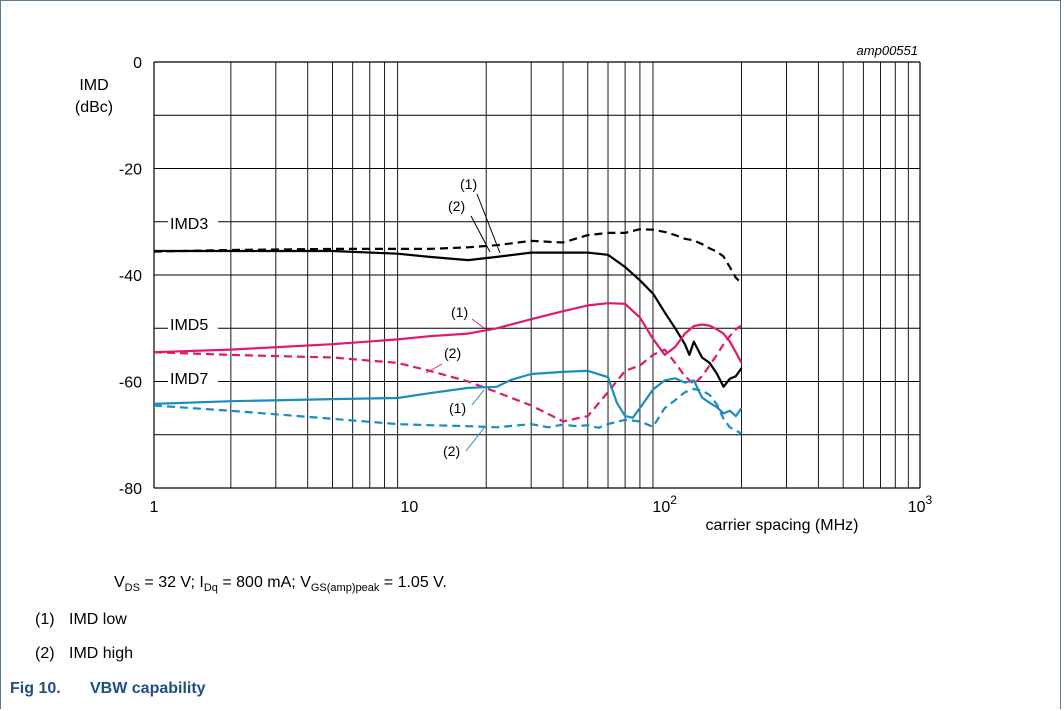 Image resolution: width=1064 pixels, height=711 pixels. I want to click on x-axis-label: carrier spacing (MHz), so click(782, 525).